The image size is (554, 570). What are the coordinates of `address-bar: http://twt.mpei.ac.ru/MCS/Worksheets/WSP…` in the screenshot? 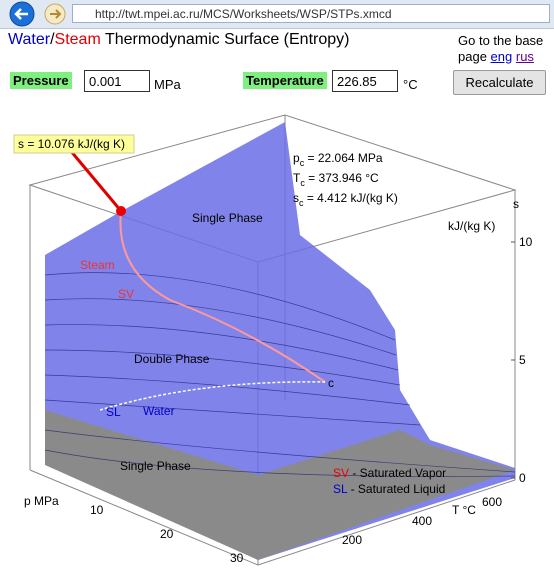 It's located at (311, 13).